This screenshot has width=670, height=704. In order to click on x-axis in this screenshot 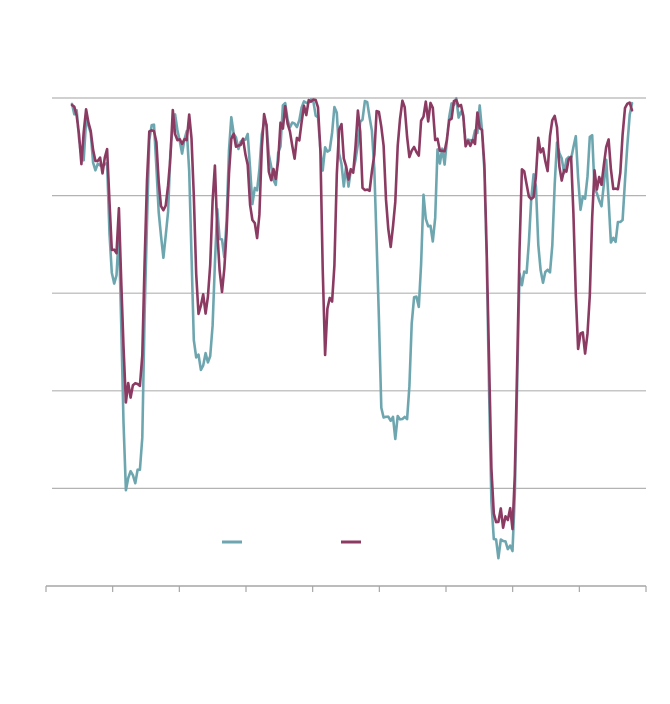, I will do `click(346, 588)`.